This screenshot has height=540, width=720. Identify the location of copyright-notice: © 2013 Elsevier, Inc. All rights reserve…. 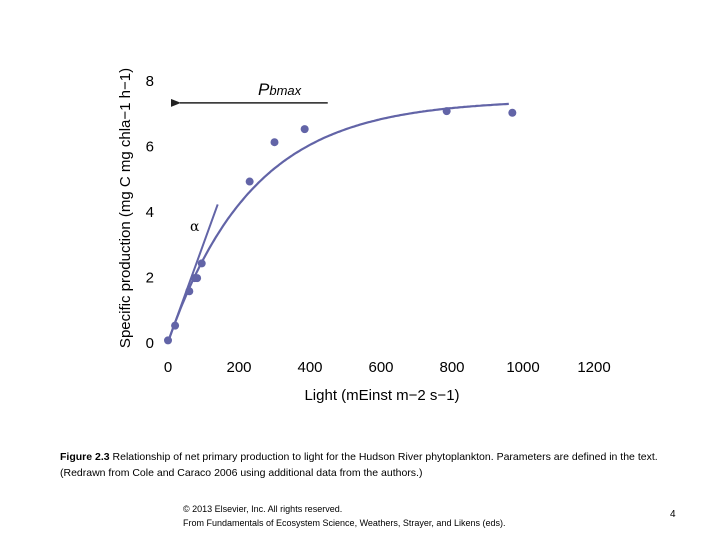
(344, 516).